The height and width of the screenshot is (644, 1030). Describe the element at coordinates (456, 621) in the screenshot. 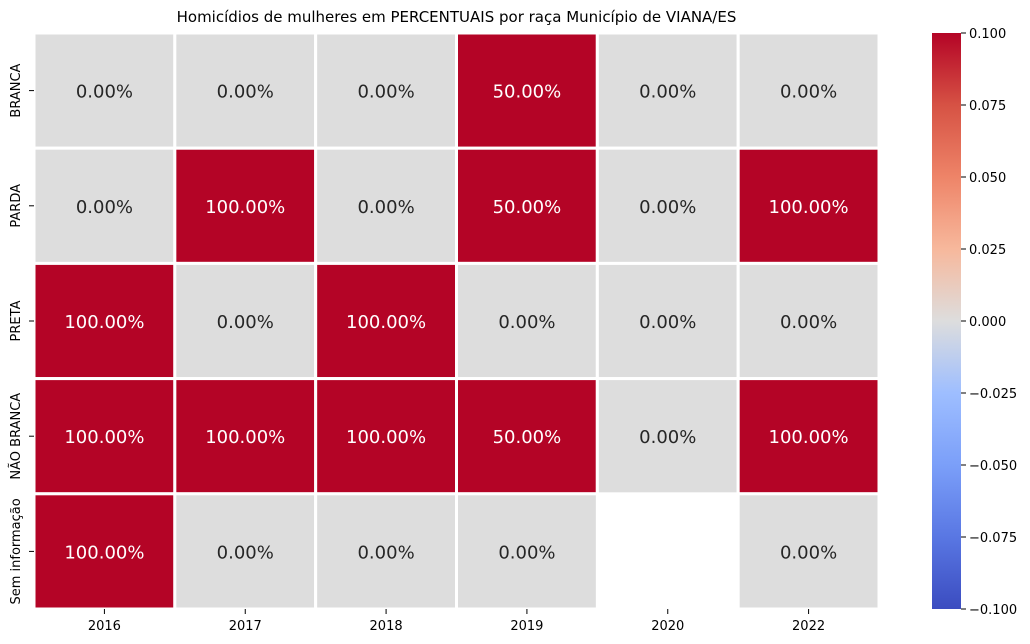

I see `x-axis-ticks: 2016 2017 2018 2019 2020 2022` at that location.